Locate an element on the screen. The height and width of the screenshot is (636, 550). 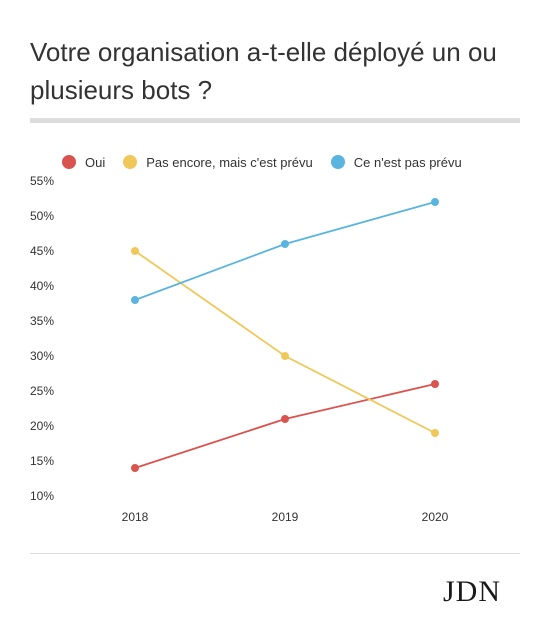
title-divider is located at coordinates (275, 120).